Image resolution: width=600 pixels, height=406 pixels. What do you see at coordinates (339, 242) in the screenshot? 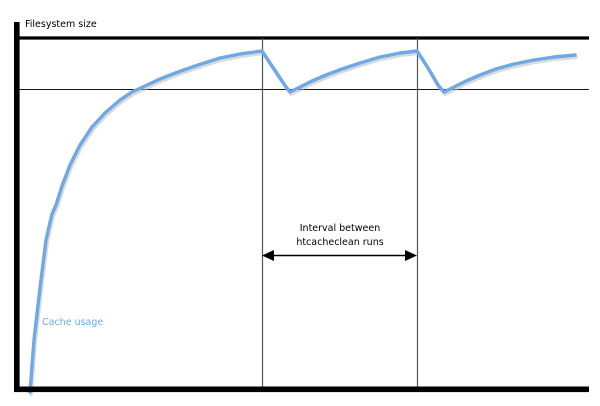
I see `interval-annotation-line-2: htcacheclean runs` at bounding box center [339, 242].